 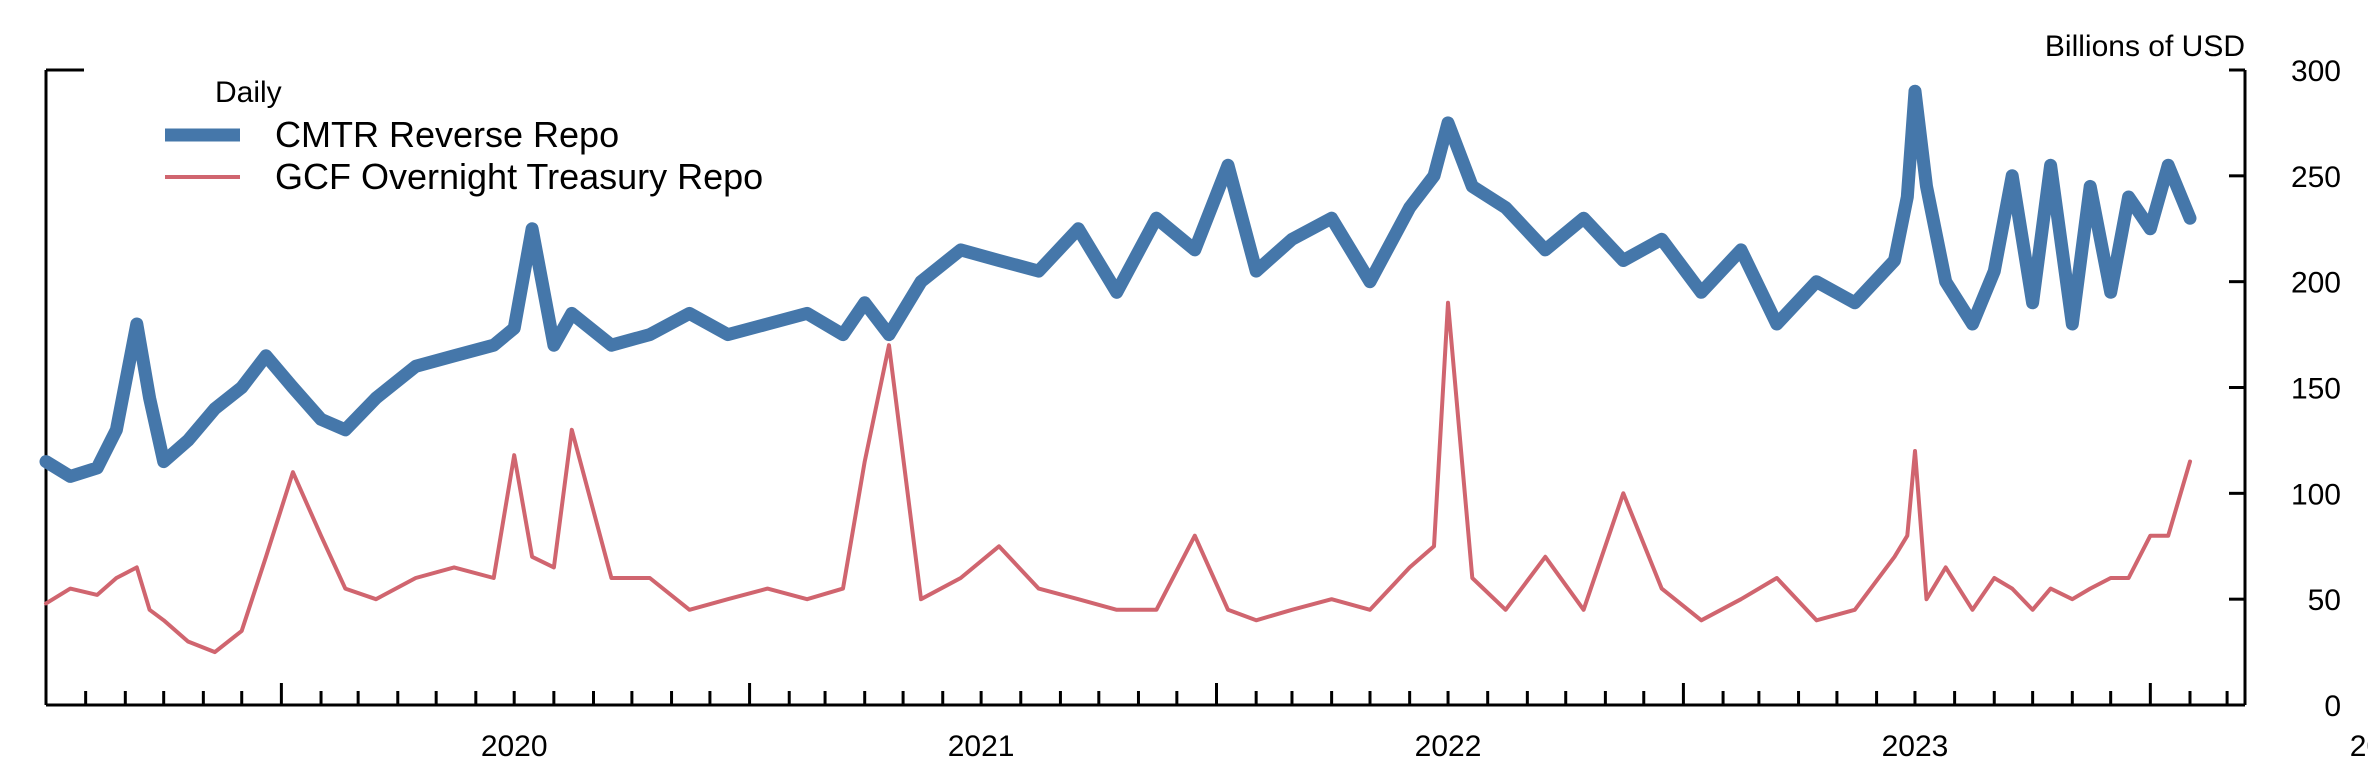 What do you see at coordinates (1915, 746) in the screenshot?
I see `x-tick-label: 2023` at bounding box center [1915, 746].